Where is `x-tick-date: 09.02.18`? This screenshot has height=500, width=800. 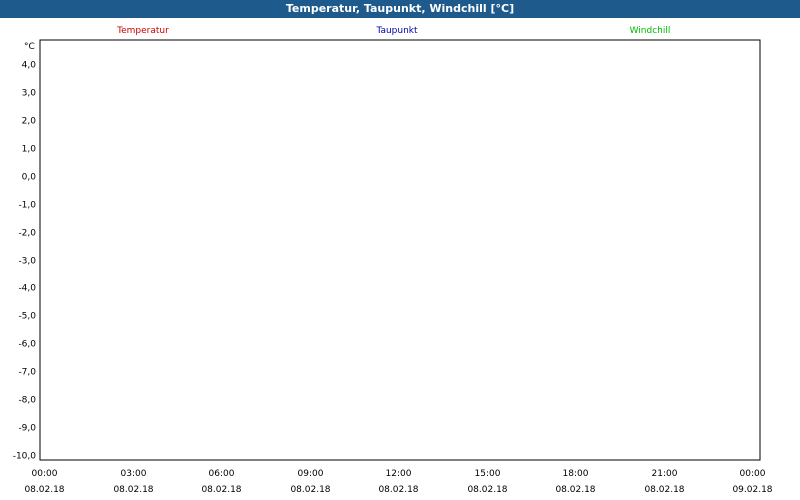
x-tick-date: 09.02.18 is located at coordinates (752, 490).